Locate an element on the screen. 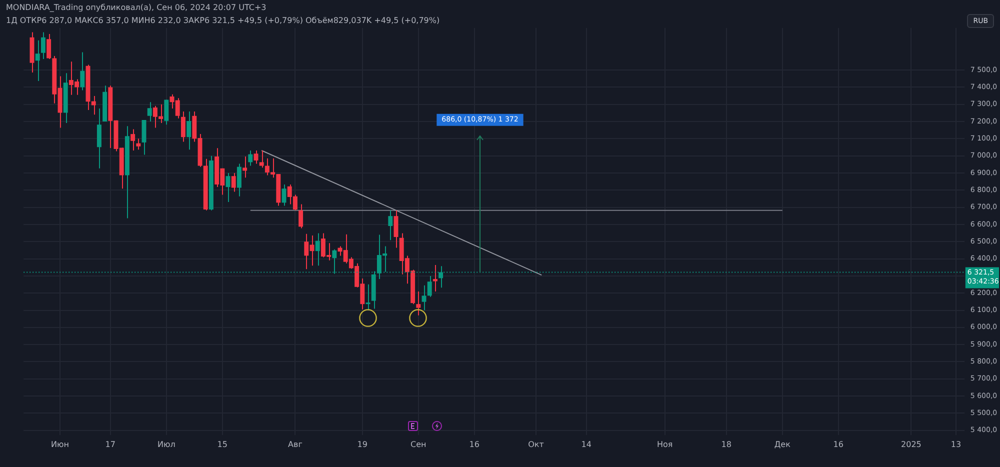 This screenshot has height=467, width=1000. x-tick-label: Ноя is located at coordinates (664, 444).